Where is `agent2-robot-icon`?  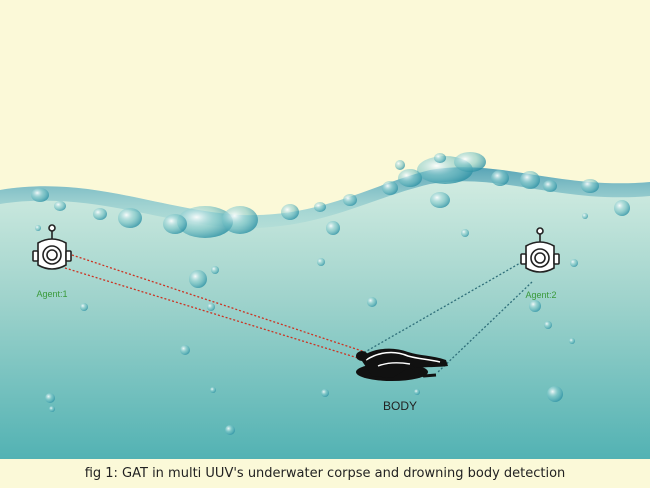
agent2-robot-icon is located at coordinates (540, 250).